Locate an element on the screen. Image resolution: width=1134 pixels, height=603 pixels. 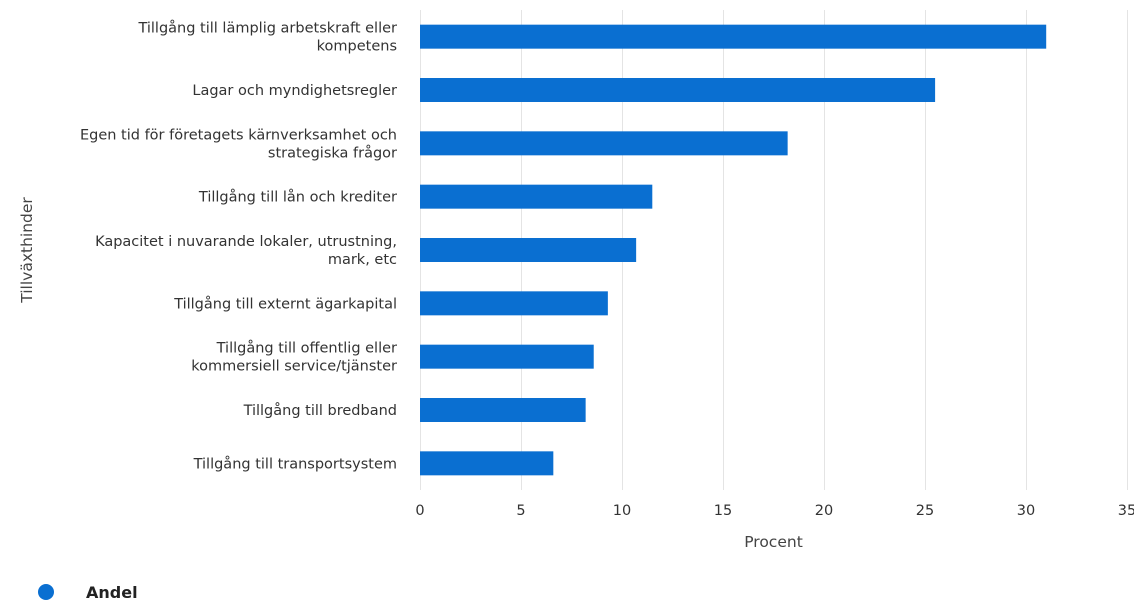
legend: Andel is located at coordinates (88, 592).